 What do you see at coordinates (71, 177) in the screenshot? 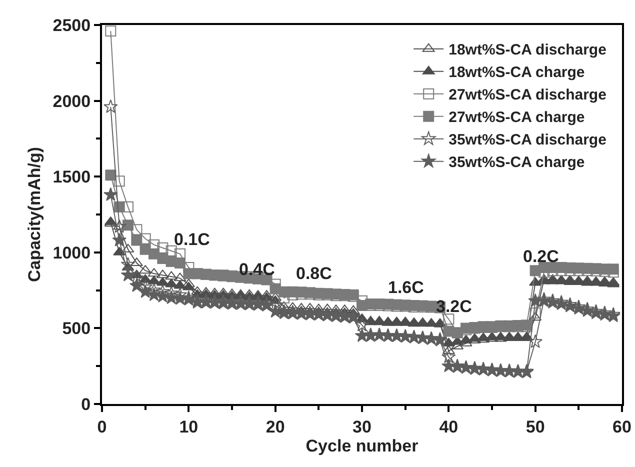
I see `y-tick-label: 1500` at bounding box center [71, 177].